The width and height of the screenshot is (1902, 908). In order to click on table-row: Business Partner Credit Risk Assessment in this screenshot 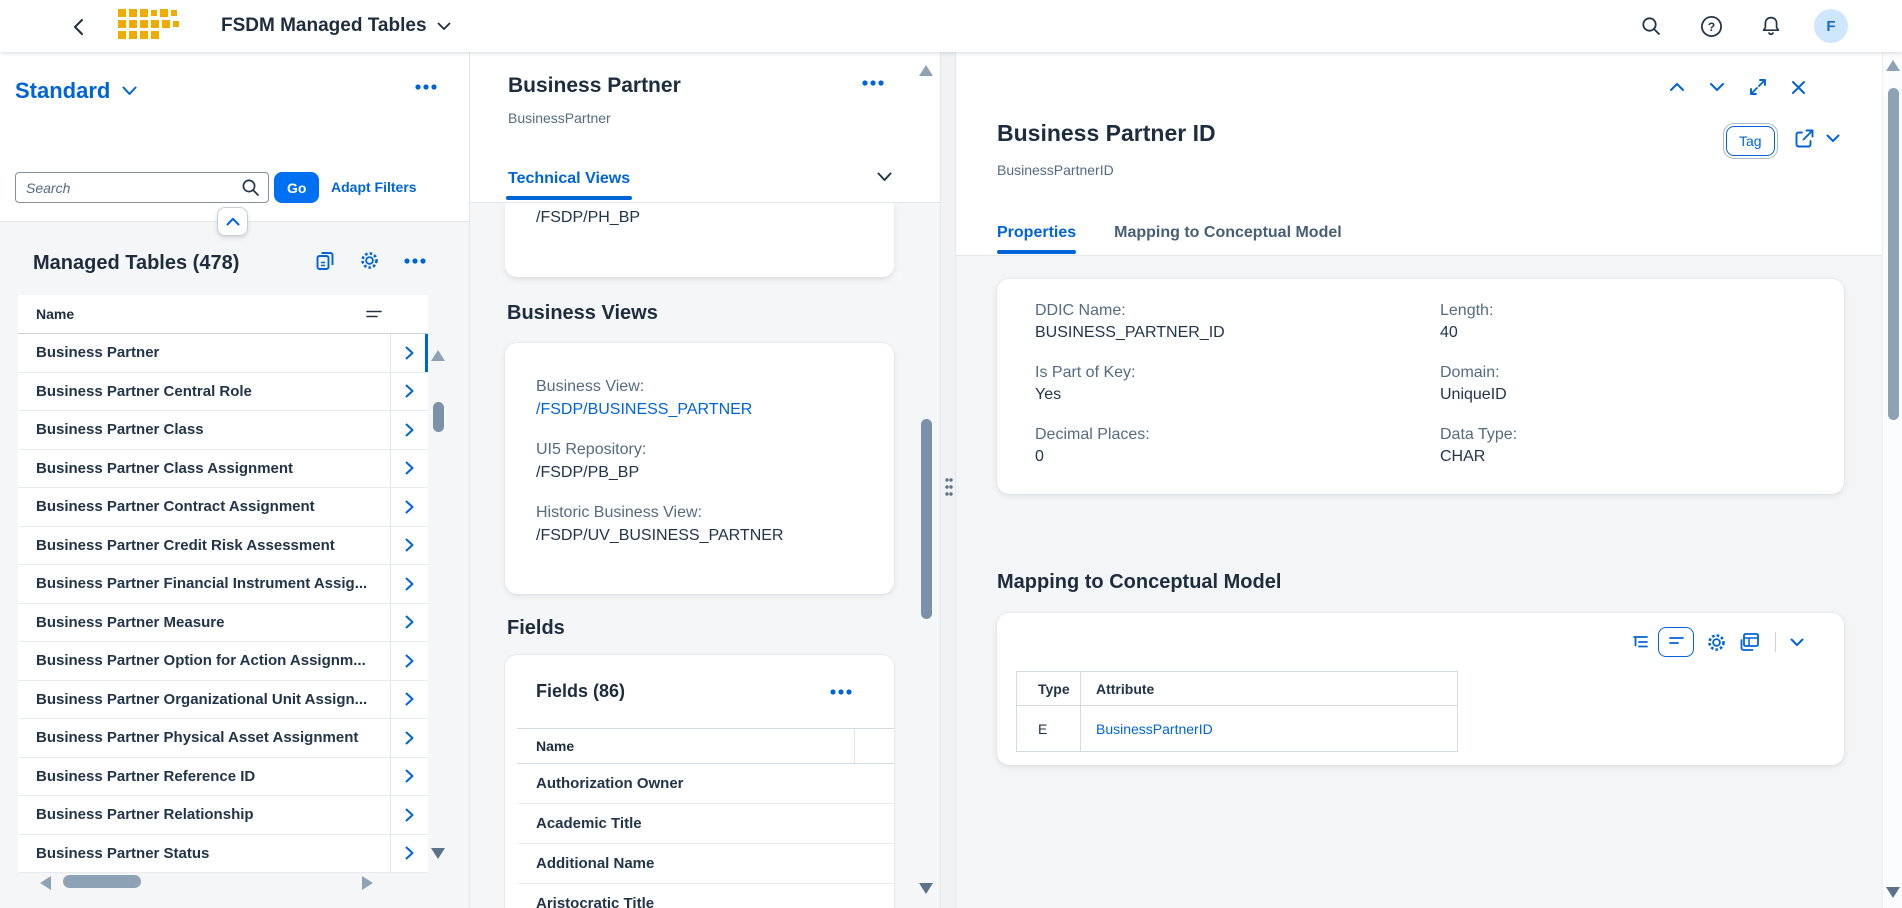, I will do `click(223, 545)`.